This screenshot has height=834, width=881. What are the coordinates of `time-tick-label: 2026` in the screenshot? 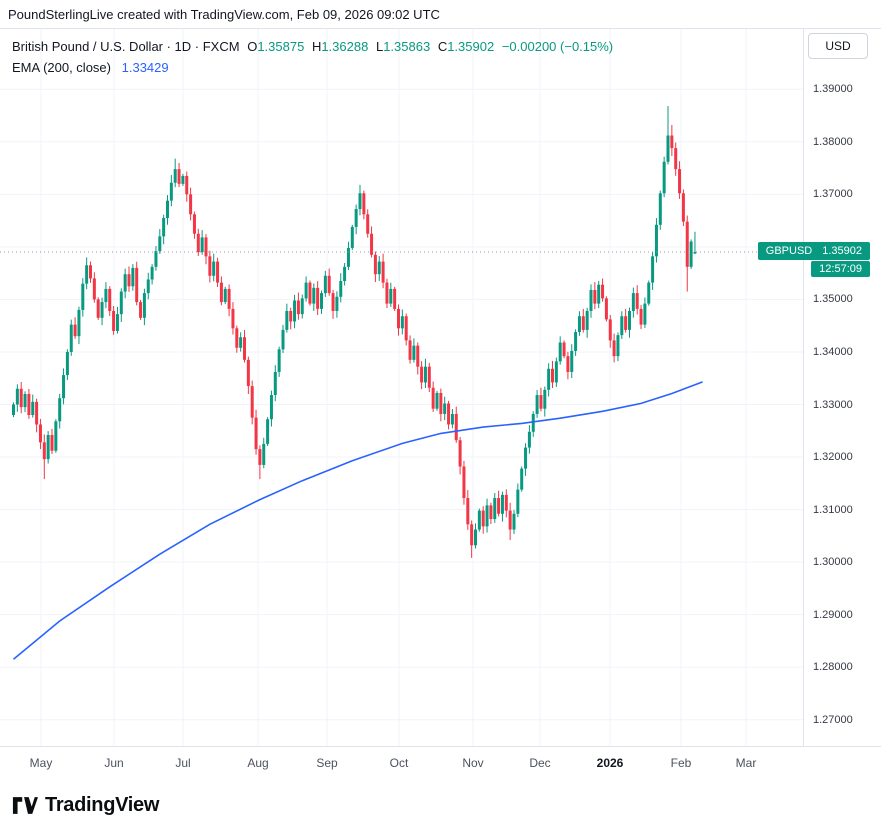 It's located at (610, 763).